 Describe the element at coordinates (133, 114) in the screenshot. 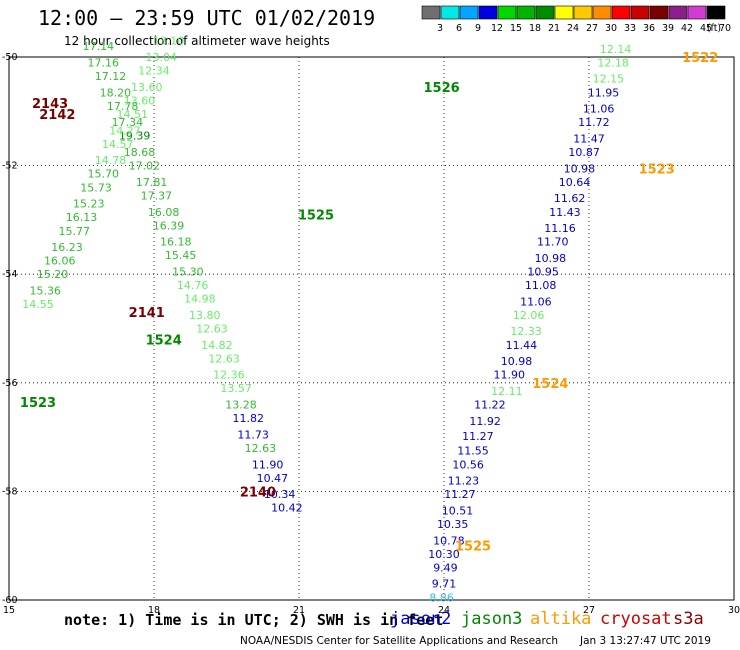

I see `swh-value-label: 14.51` at that location.